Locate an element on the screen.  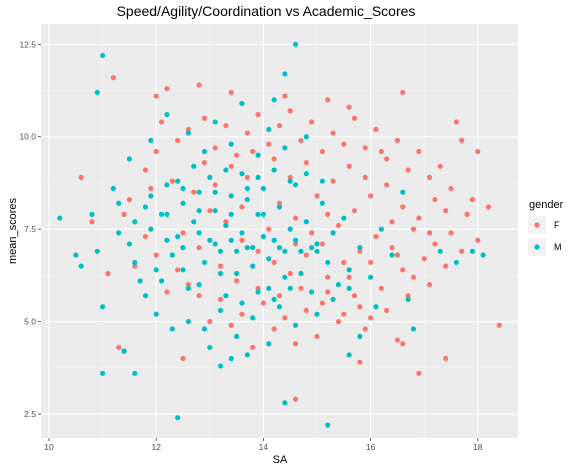
y-tick-label: 2.5 is located at coordinates (30, 414).